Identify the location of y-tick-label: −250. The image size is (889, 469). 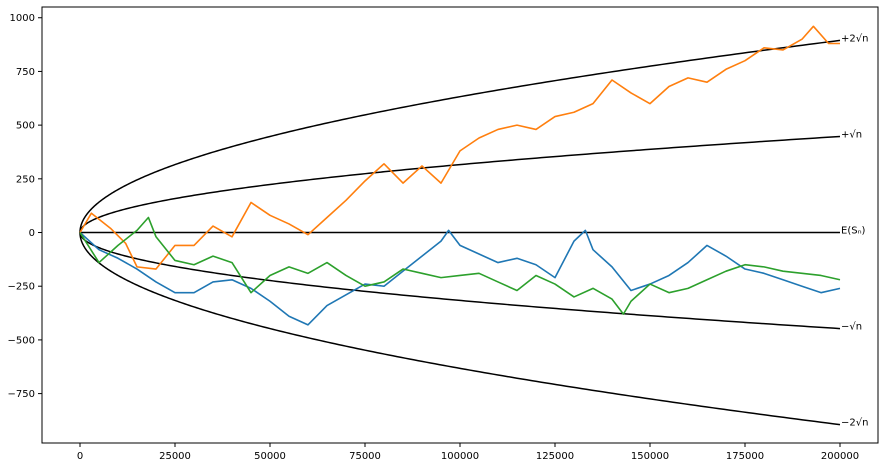
(21, 287).